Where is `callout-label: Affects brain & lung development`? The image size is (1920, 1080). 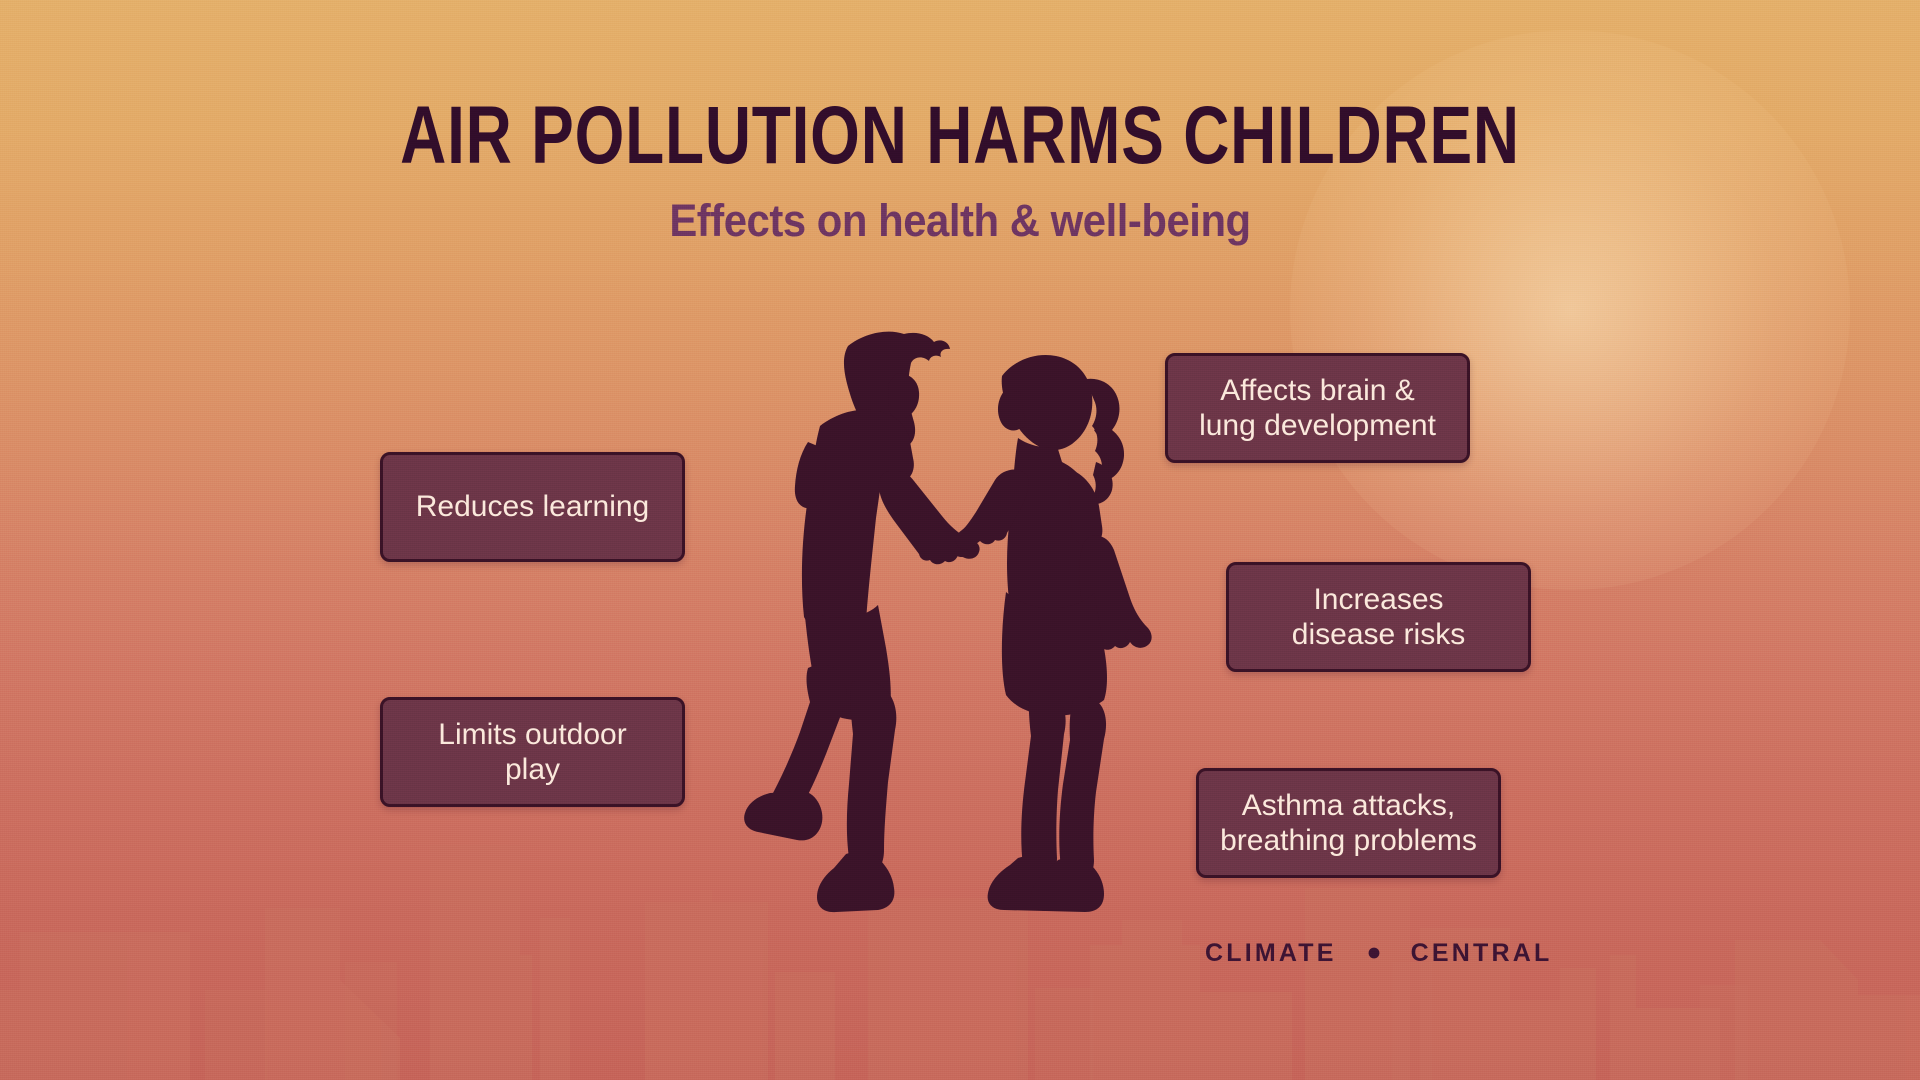
callout-label: Affects brain & lung development is located at coordinates (1317, 407).